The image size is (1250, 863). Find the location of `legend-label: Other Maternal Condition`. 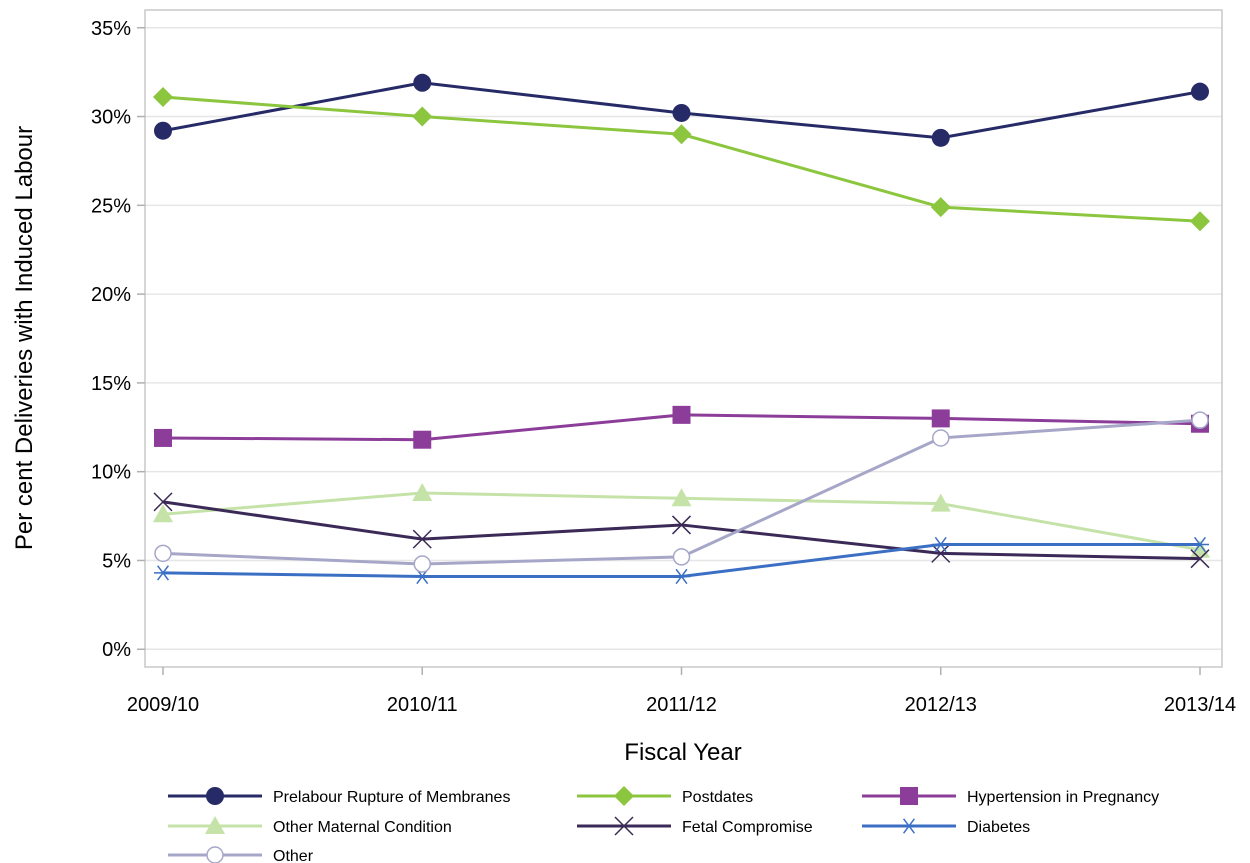

legend-label: Other Maternal Condition is located at coordinates (362, 827).